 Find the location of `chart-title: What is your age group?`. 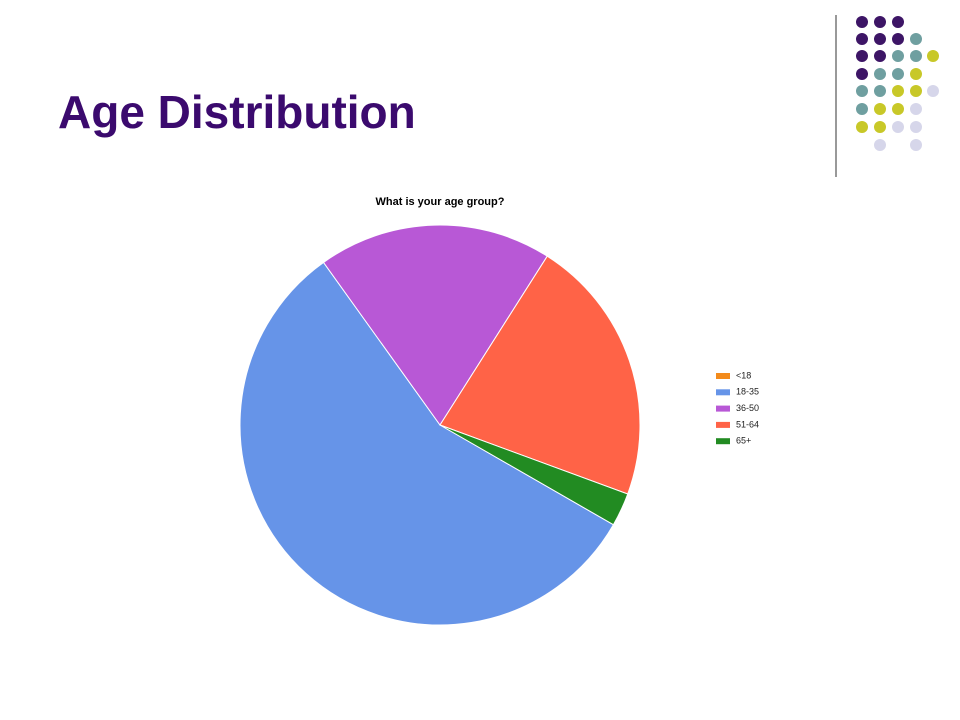

chart-title: What is your age group? is located at coordinates (440, 202).